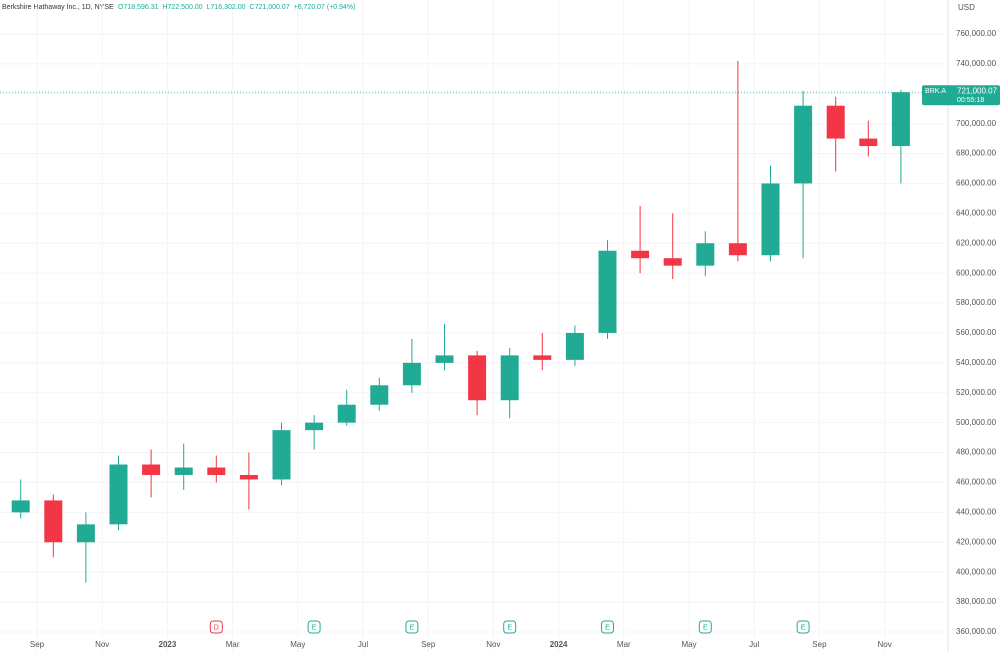 The width and height of the screenshot is (1000, 652). I want to click on y-tick-label: 560,000.00, so click(976, 332).